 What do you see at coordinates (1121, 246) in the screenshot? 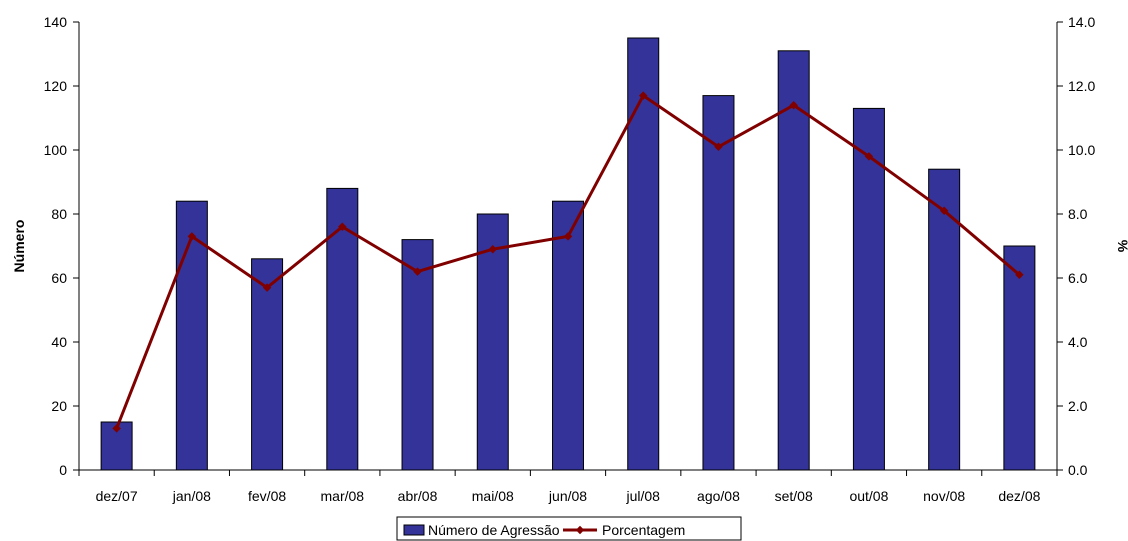
I see `y2-axis-title: %` at bounding box center [1121, 246].